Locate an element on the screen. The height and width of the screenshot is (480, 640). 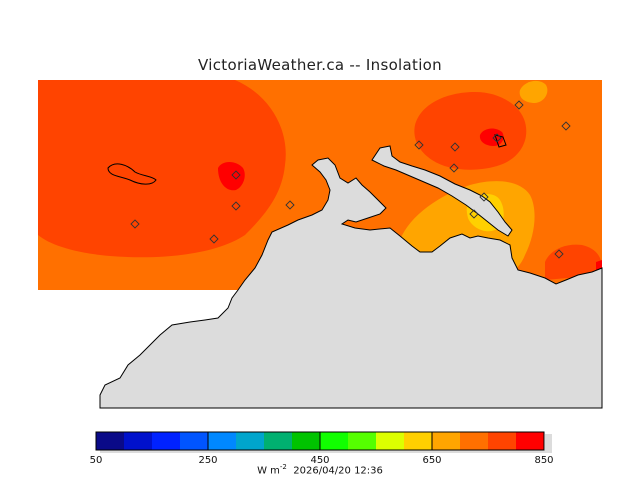
colorbar-footer: W m-2 2026/04/20 12:36 is located at coordinates (320, 469).